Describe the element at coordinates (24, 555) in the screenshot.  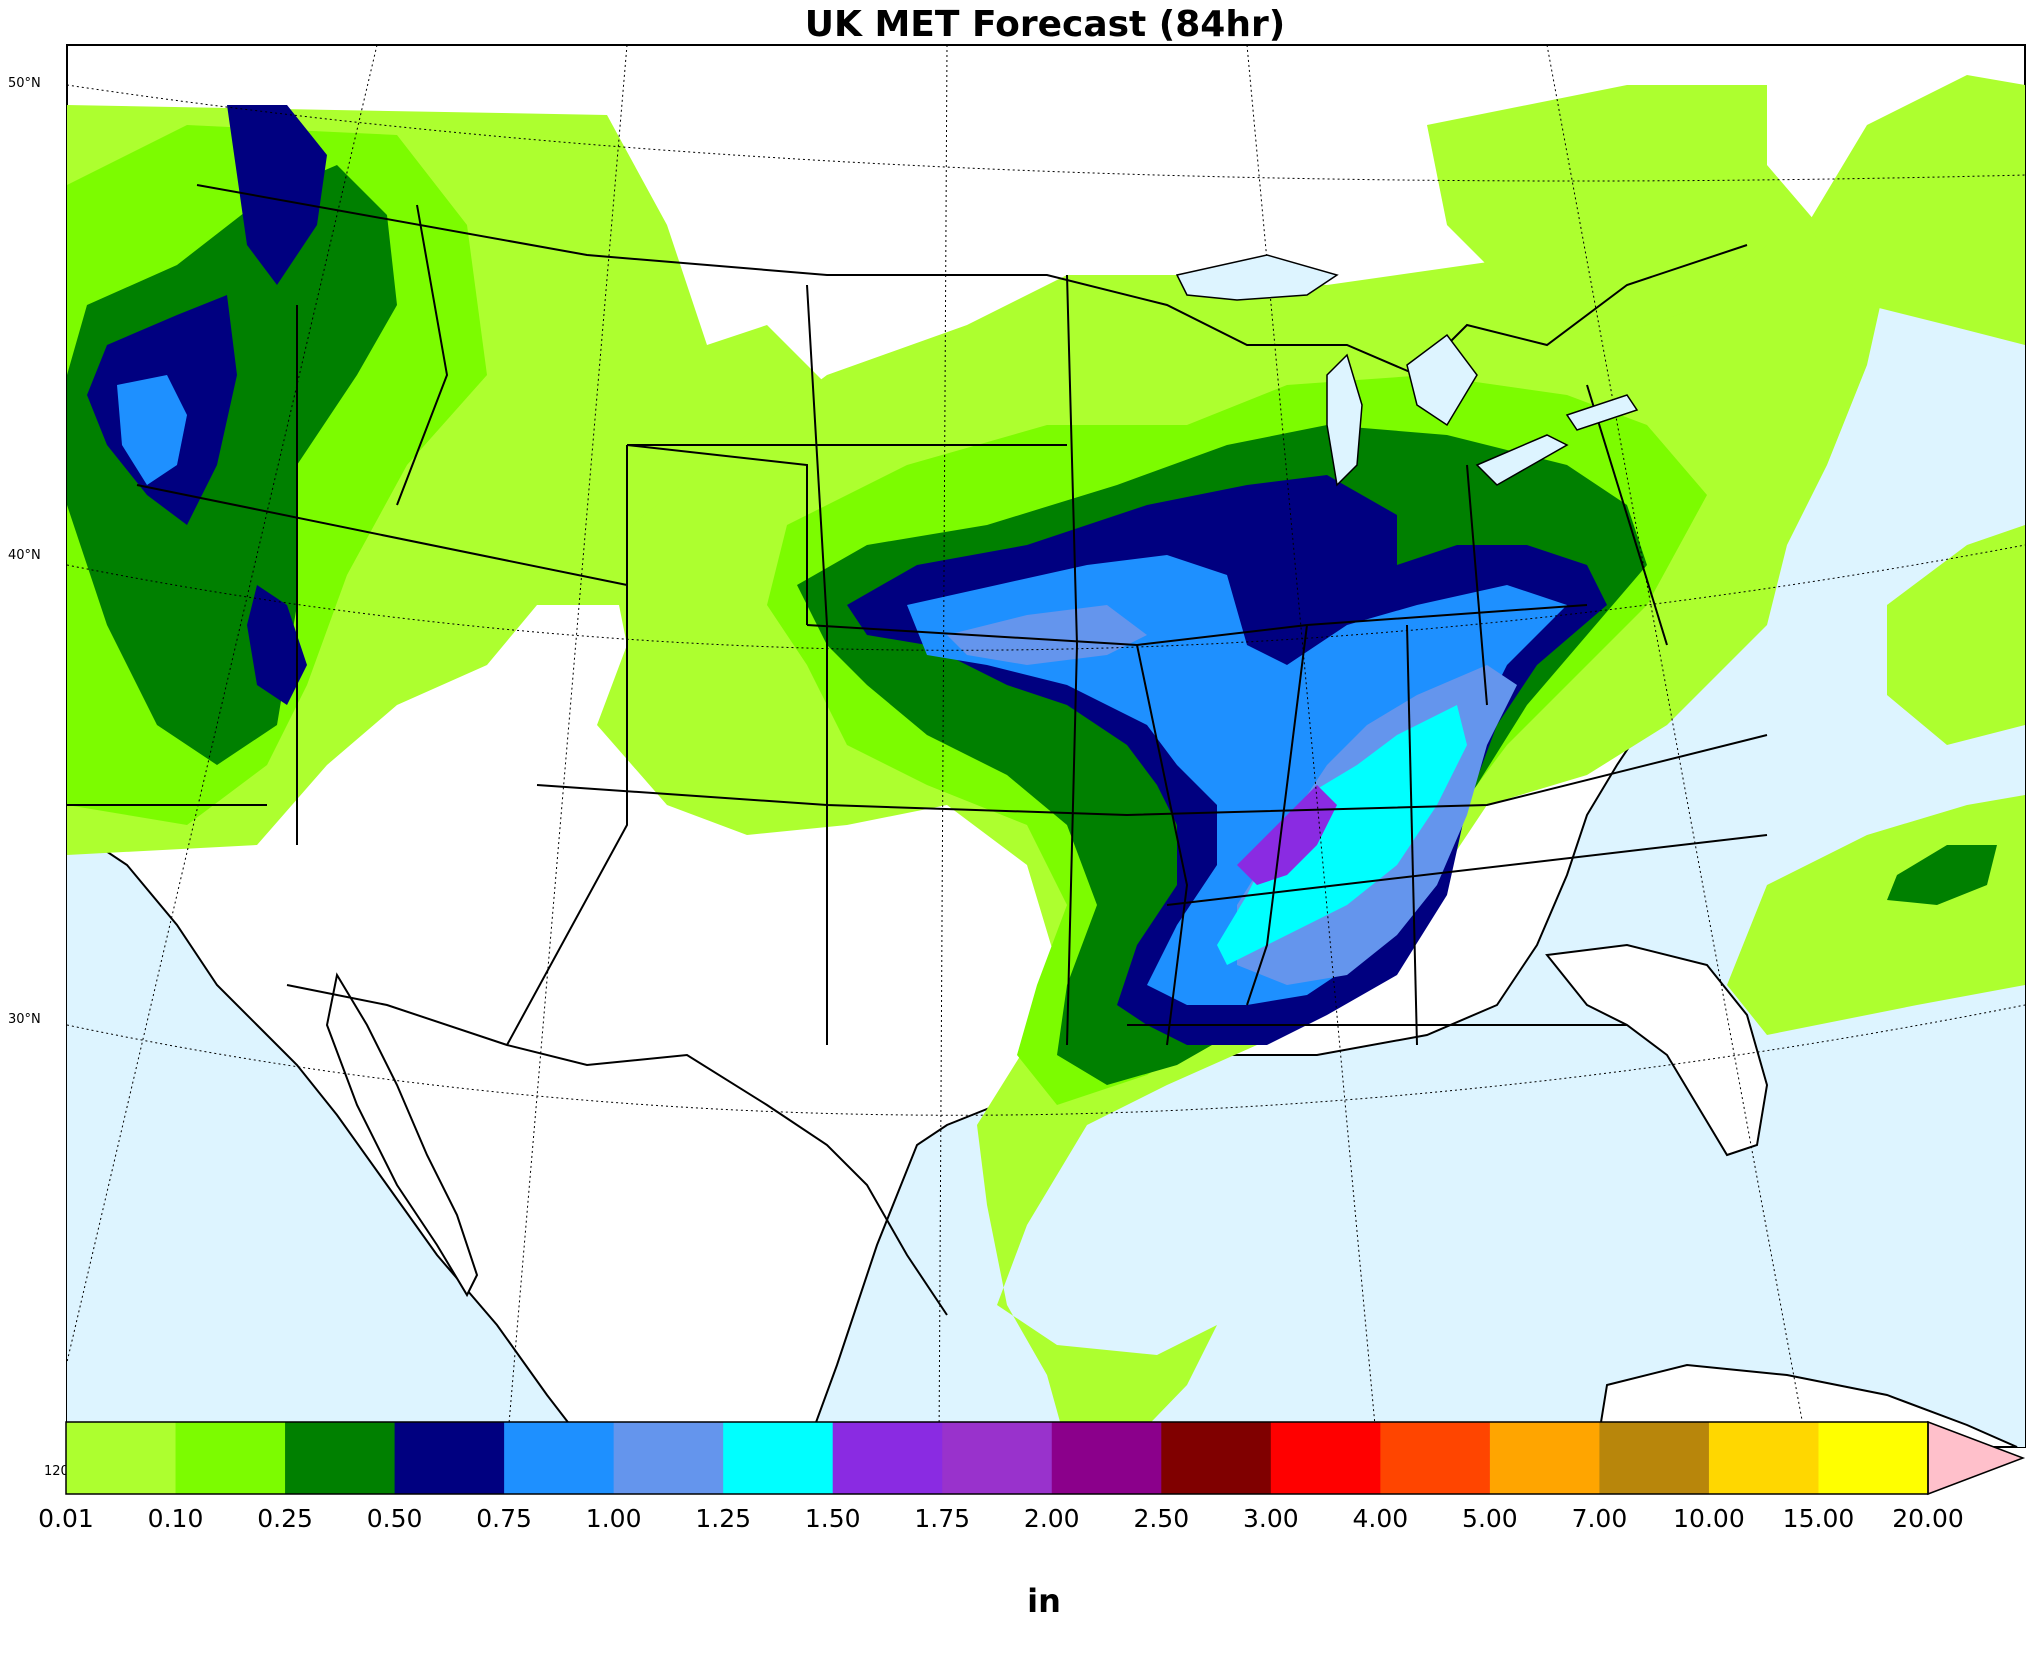
I see `lat-label-40n: 40°N` at that location.